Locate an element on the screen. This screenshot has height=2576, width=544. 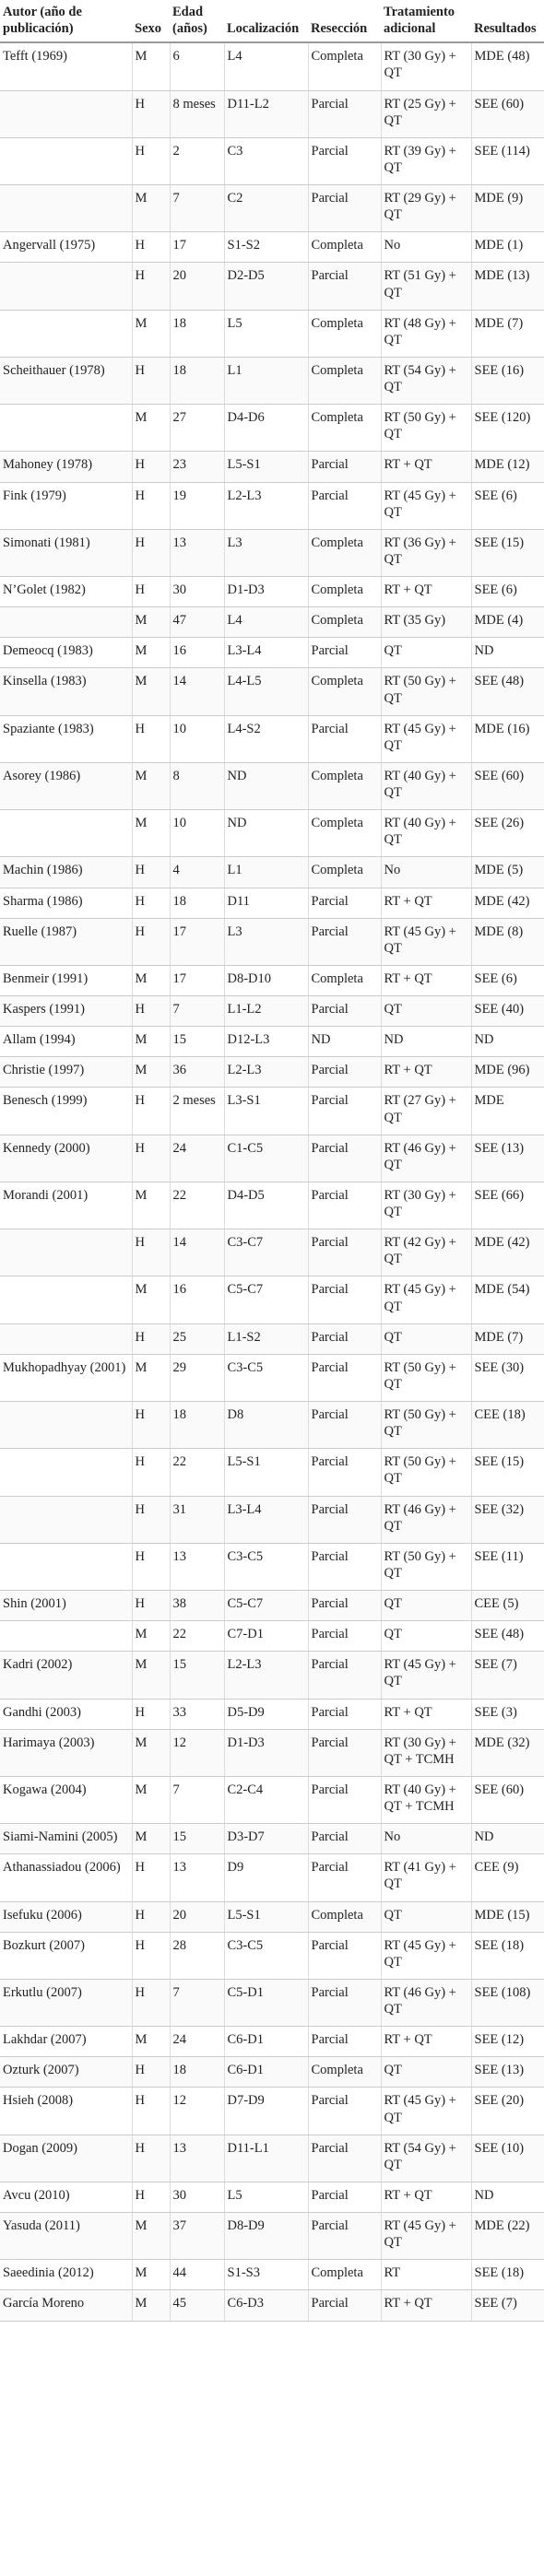
table-cell: C3-C5 is located at coordinates (266, 1568).